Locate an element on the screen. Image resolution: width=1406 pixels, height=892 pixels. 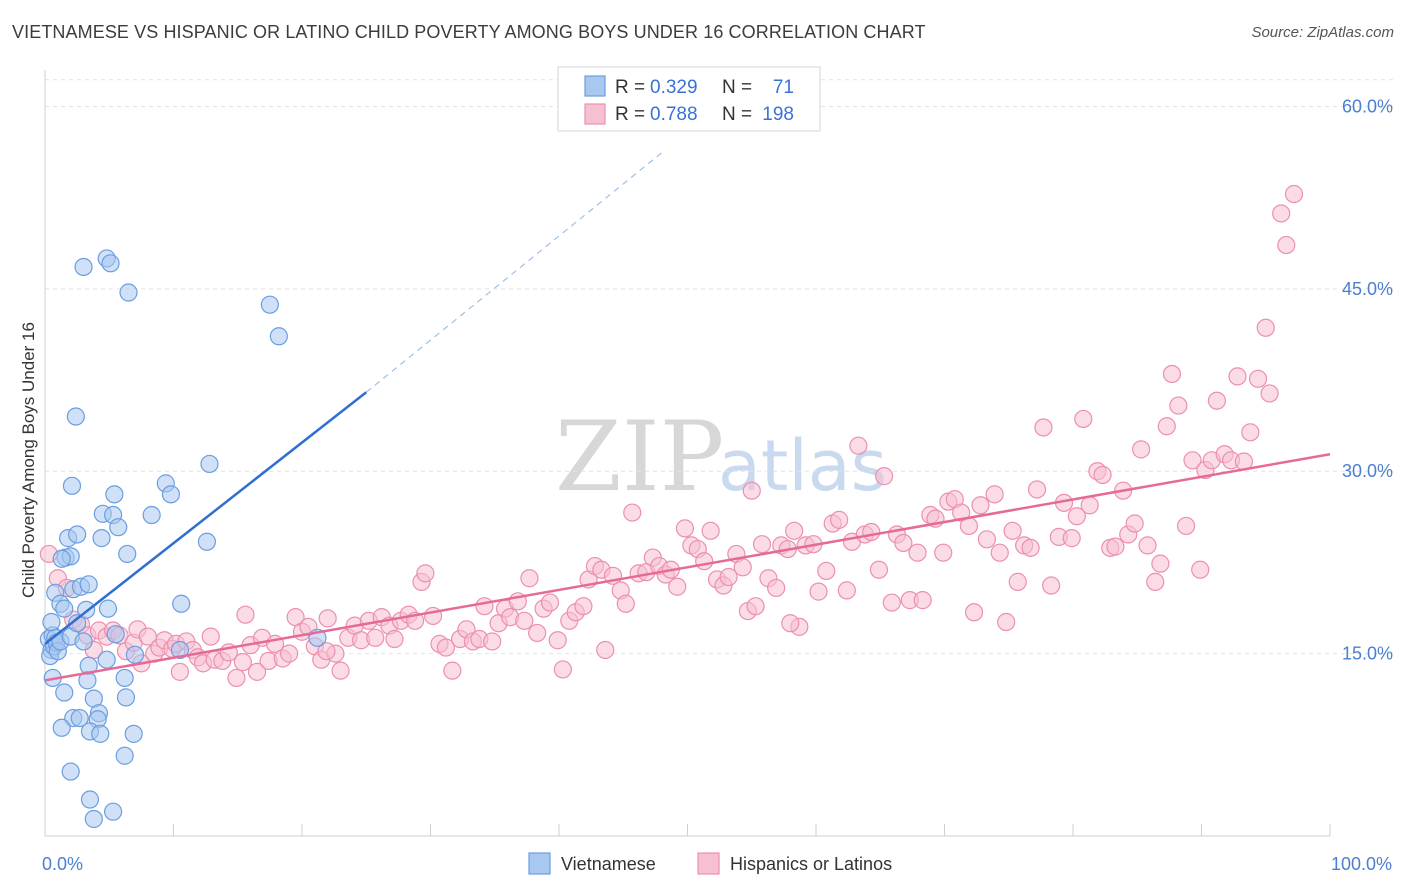
y-tick-label: 45.0% is located at coordinates (1367, 289).